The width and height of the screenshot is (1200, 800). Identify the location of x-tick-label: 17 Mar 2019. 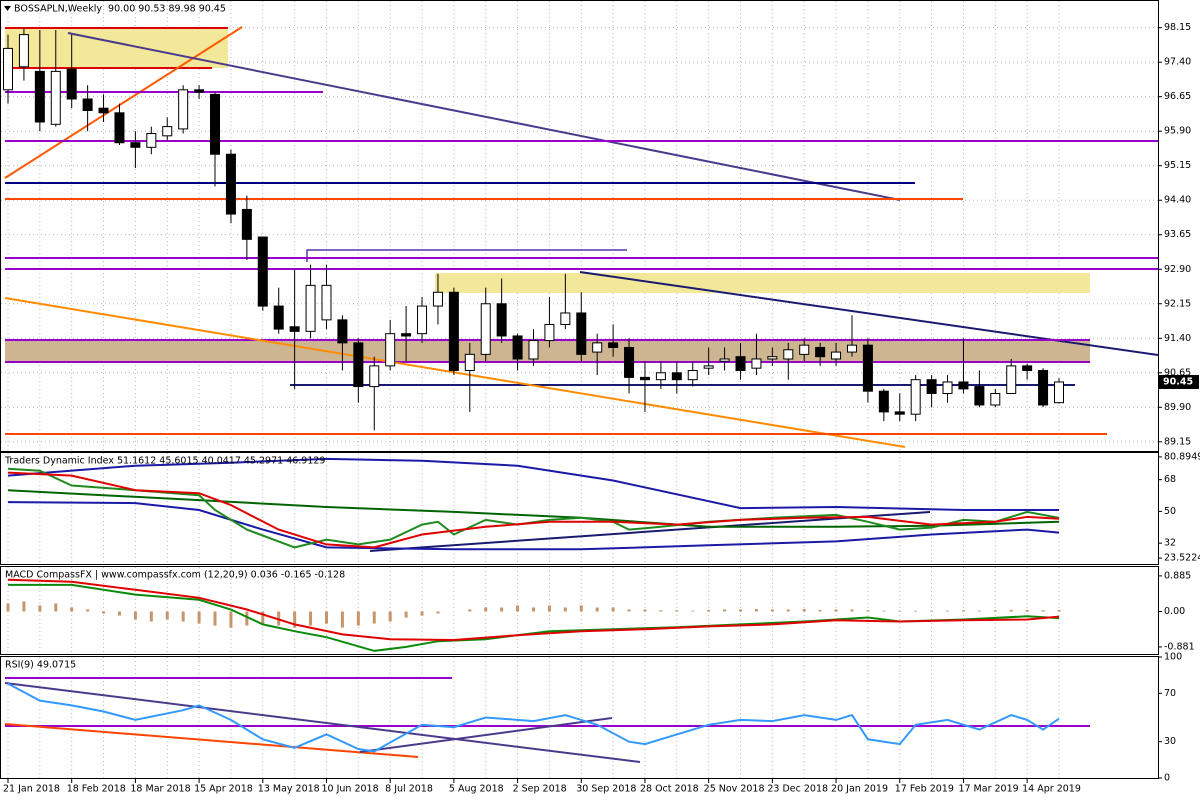
(988, 789).